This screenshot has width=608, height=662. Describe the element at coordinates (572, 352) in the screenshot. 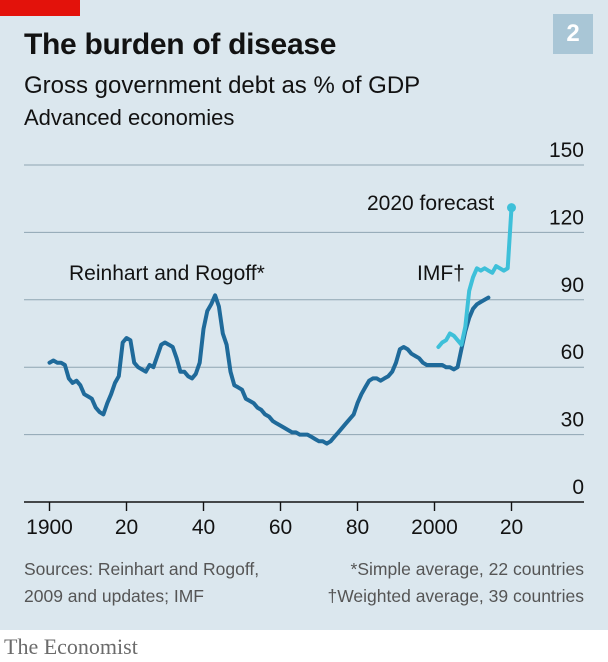

I see `y-tick-label: 60` at that location.